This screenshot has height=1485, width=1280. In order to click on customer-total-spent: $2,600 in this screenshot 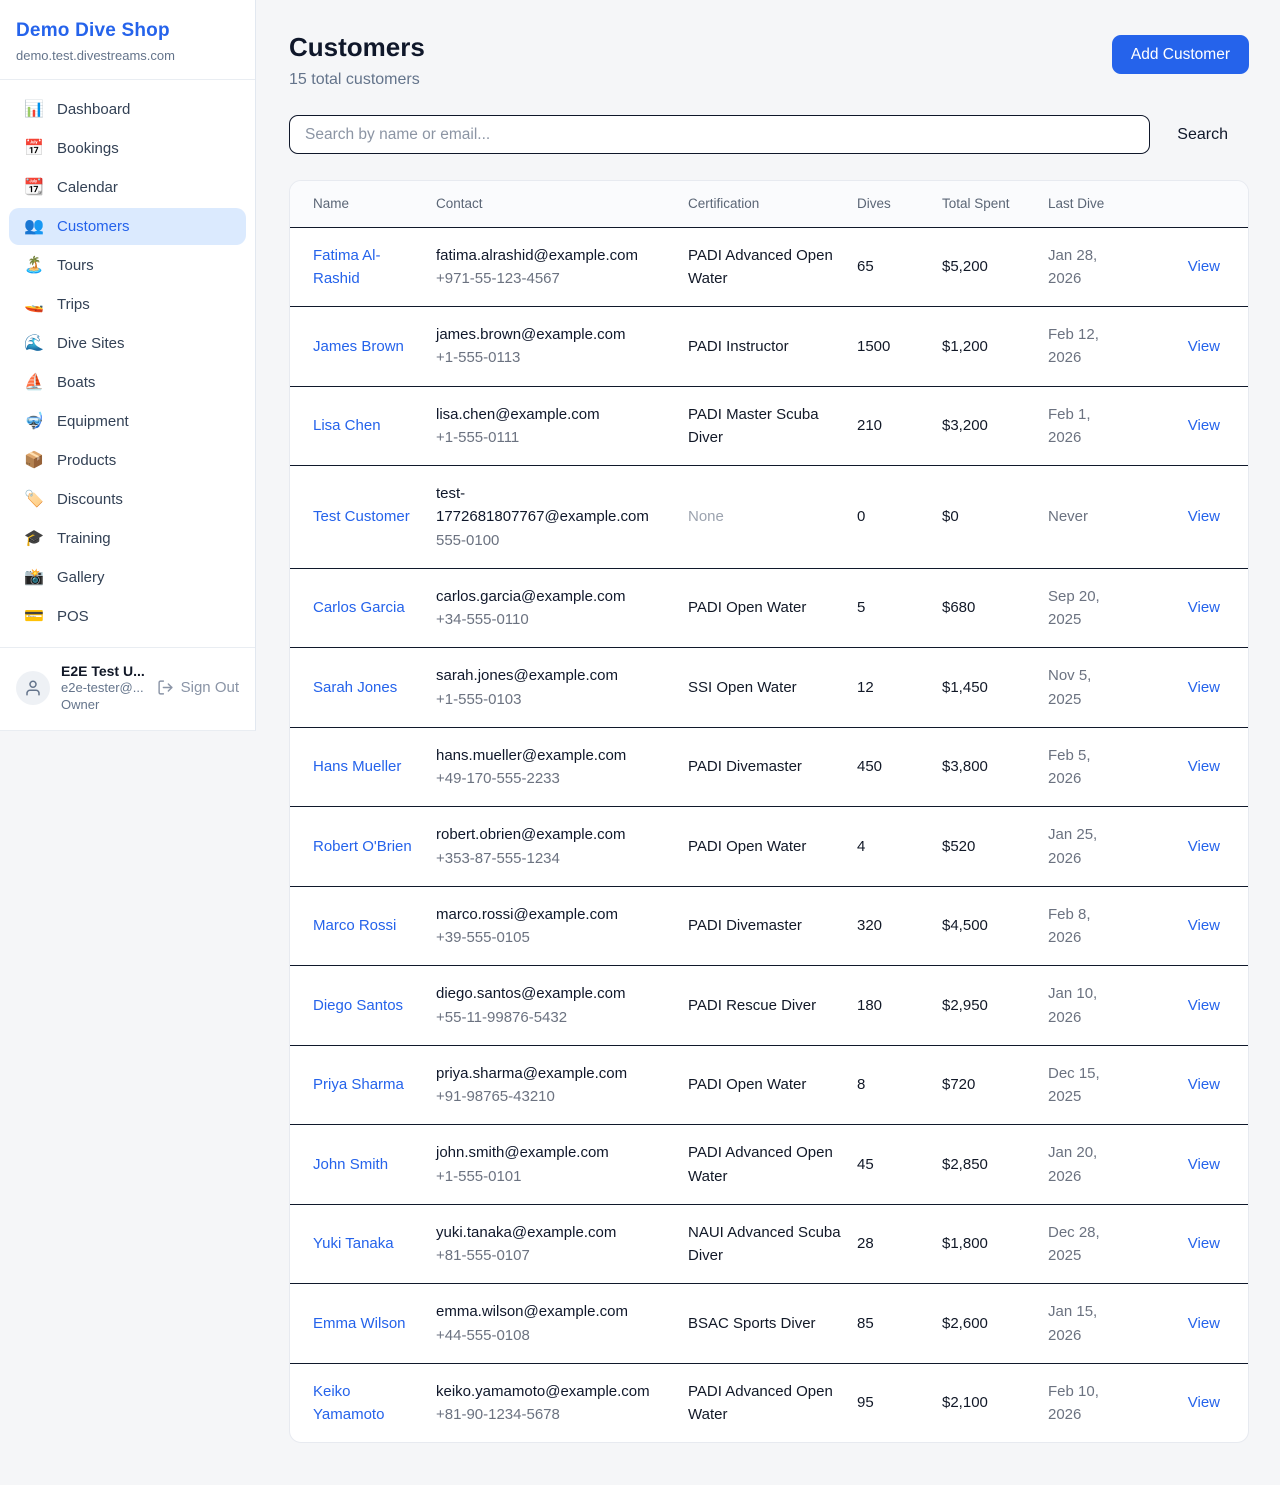, I will do `click(965, 1323)`.